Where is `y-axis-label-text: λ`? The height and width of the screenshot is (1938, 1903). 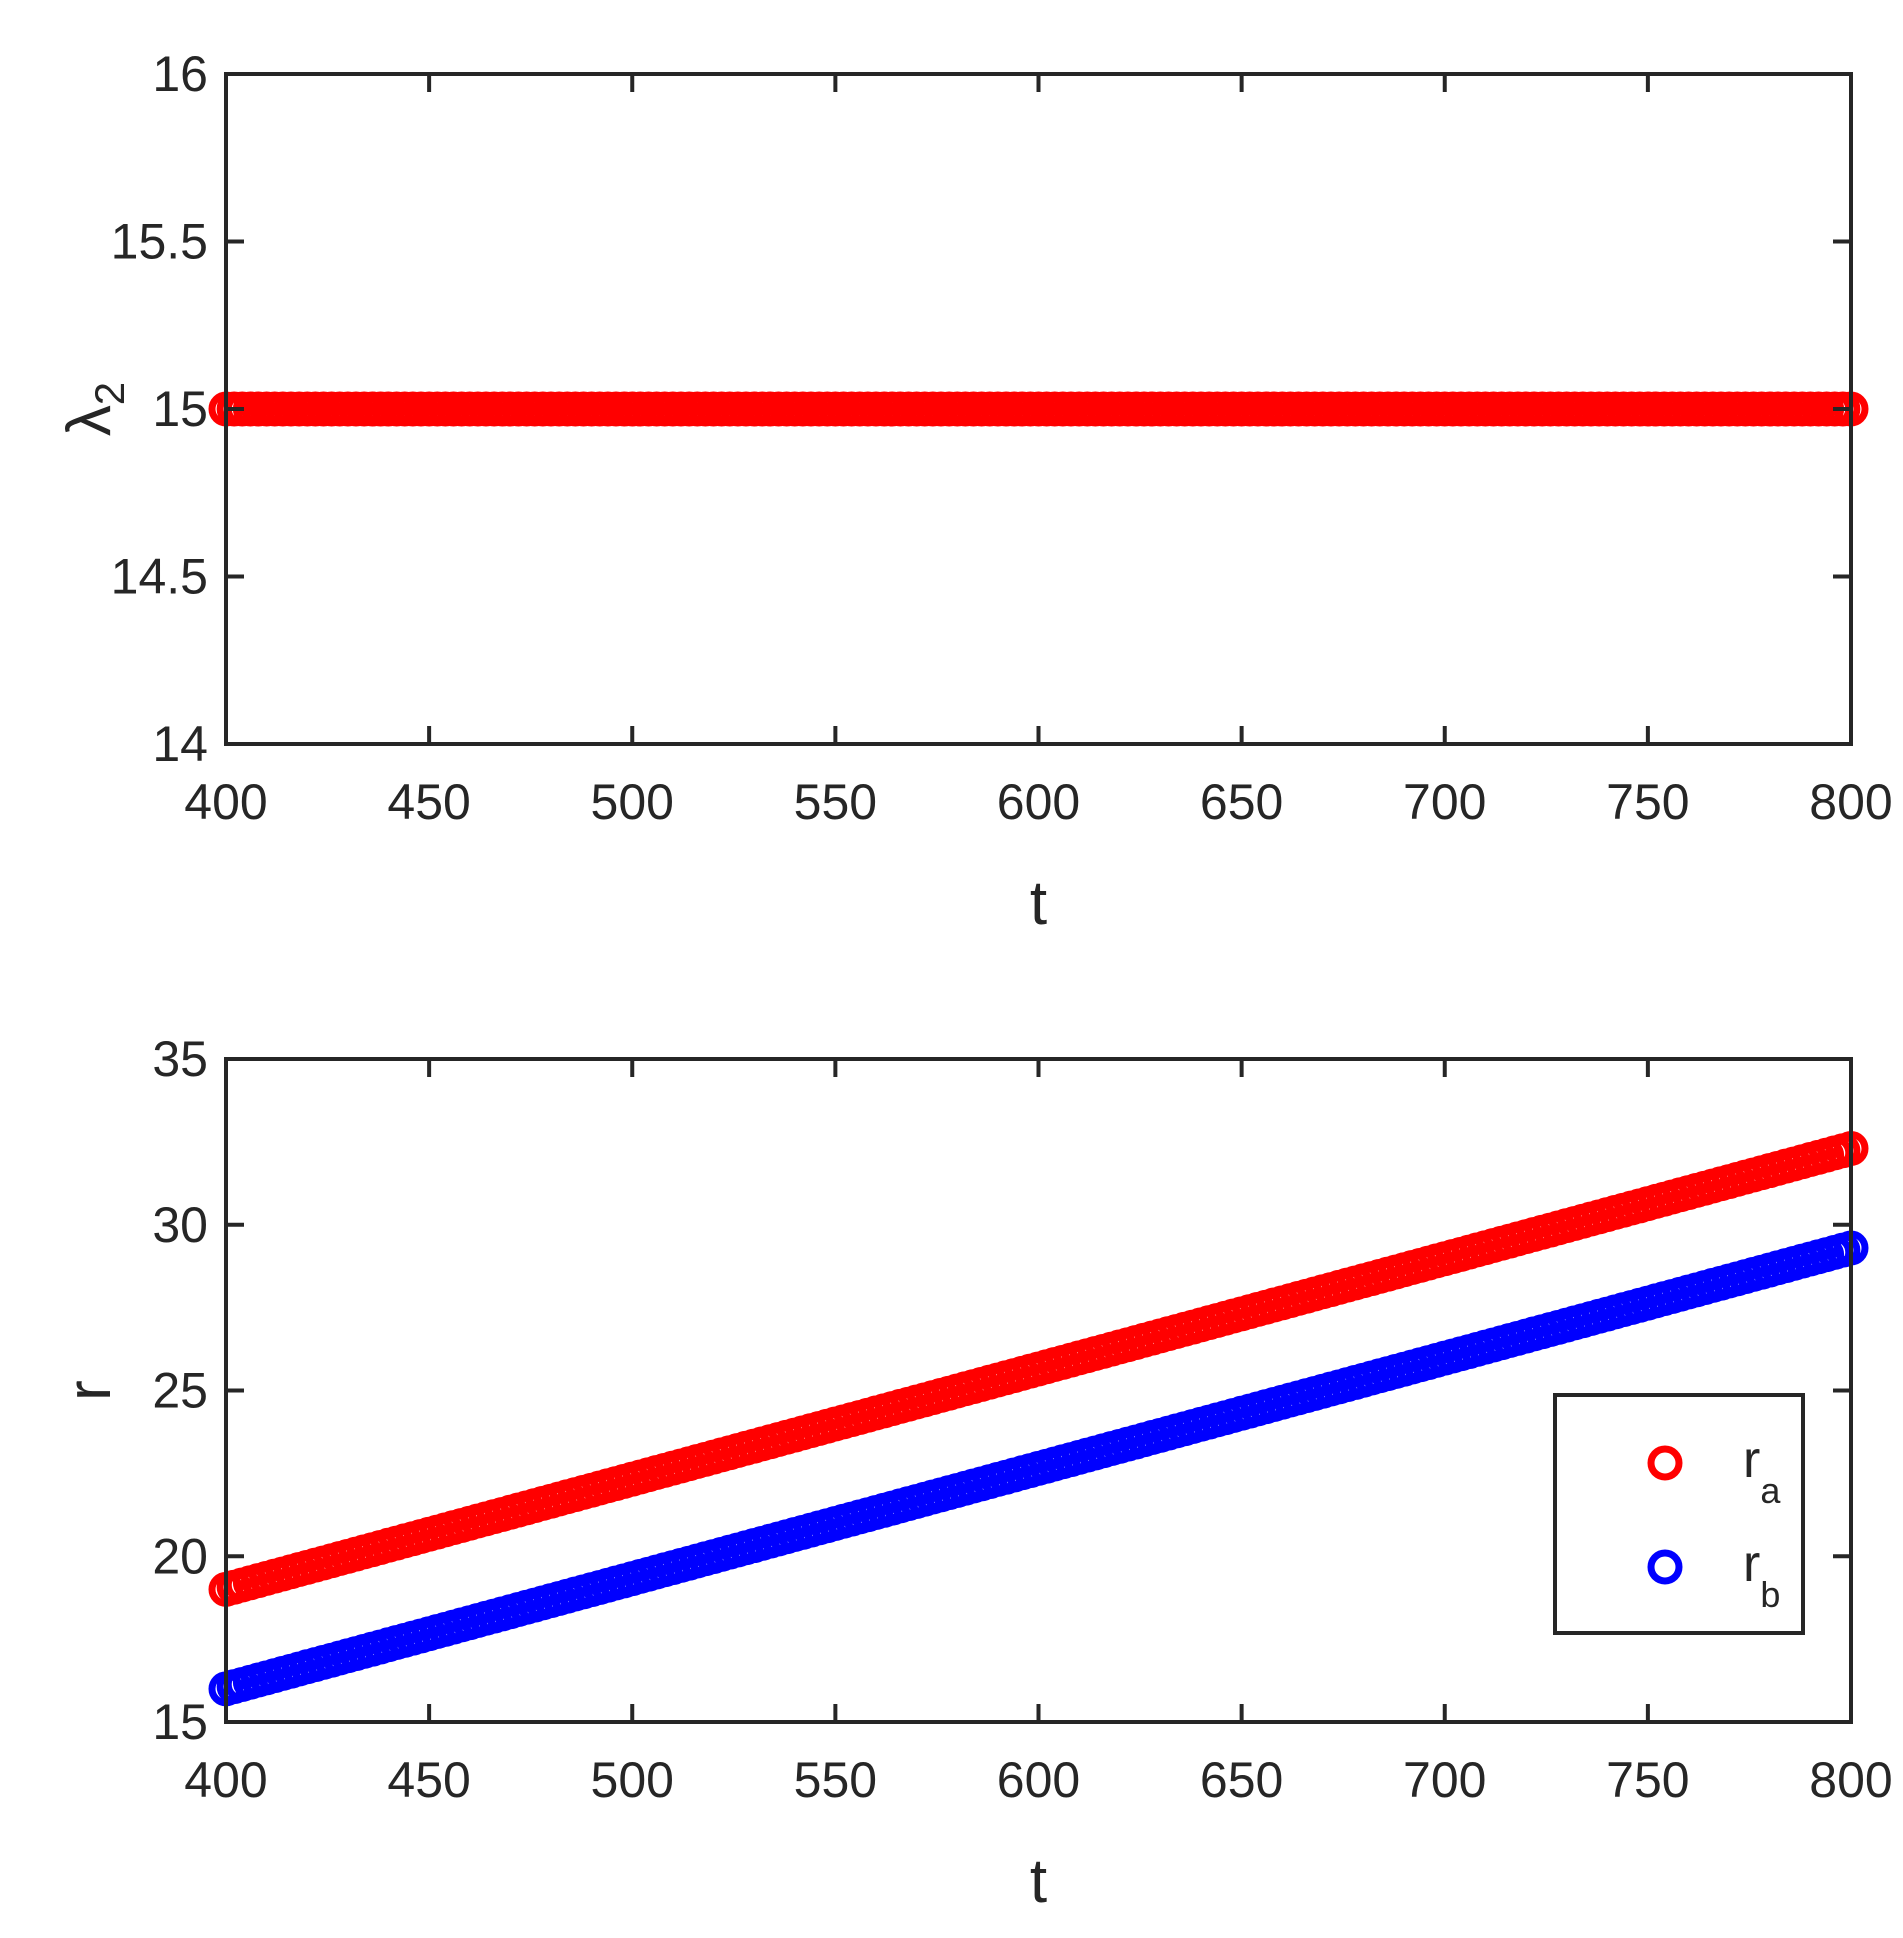 y-axis-label-text: λ is located at coordinates (89, 420).